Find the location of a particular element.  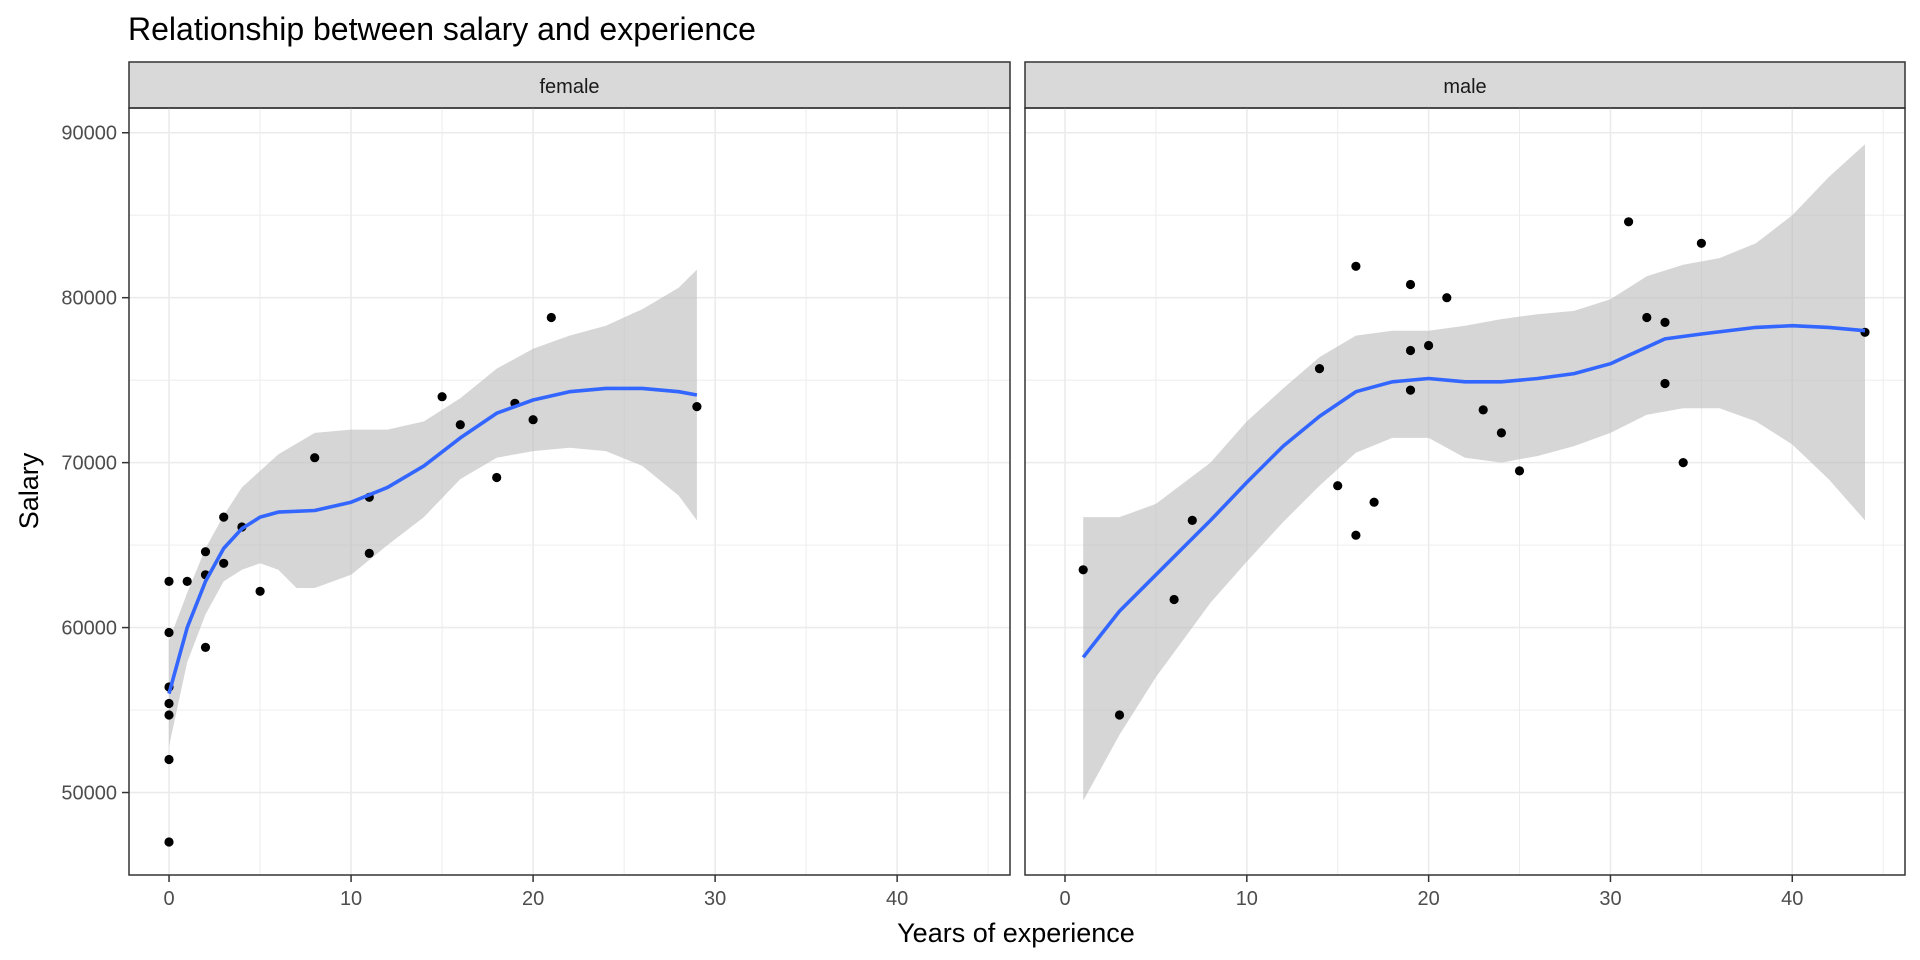

y-axis-title: Salary is located at coordinates (29, 490).